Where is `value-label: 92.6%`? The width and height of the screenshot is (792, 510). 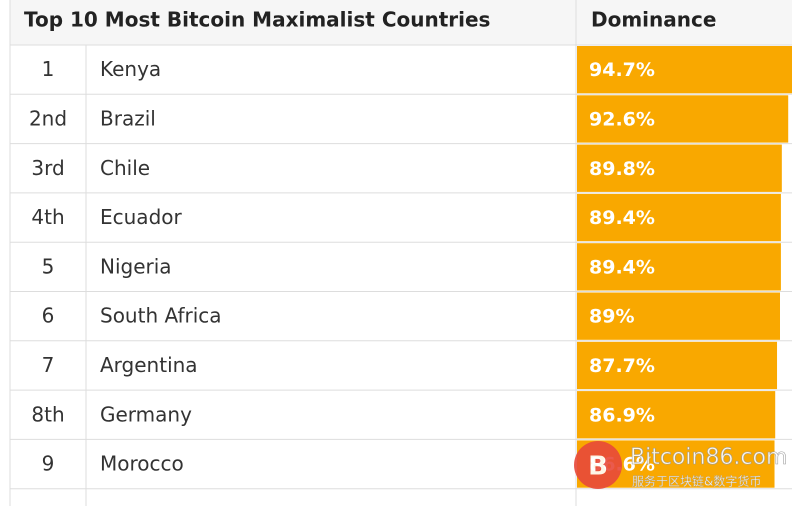 value-label: 92.6% is located at coordinates (622, 119).